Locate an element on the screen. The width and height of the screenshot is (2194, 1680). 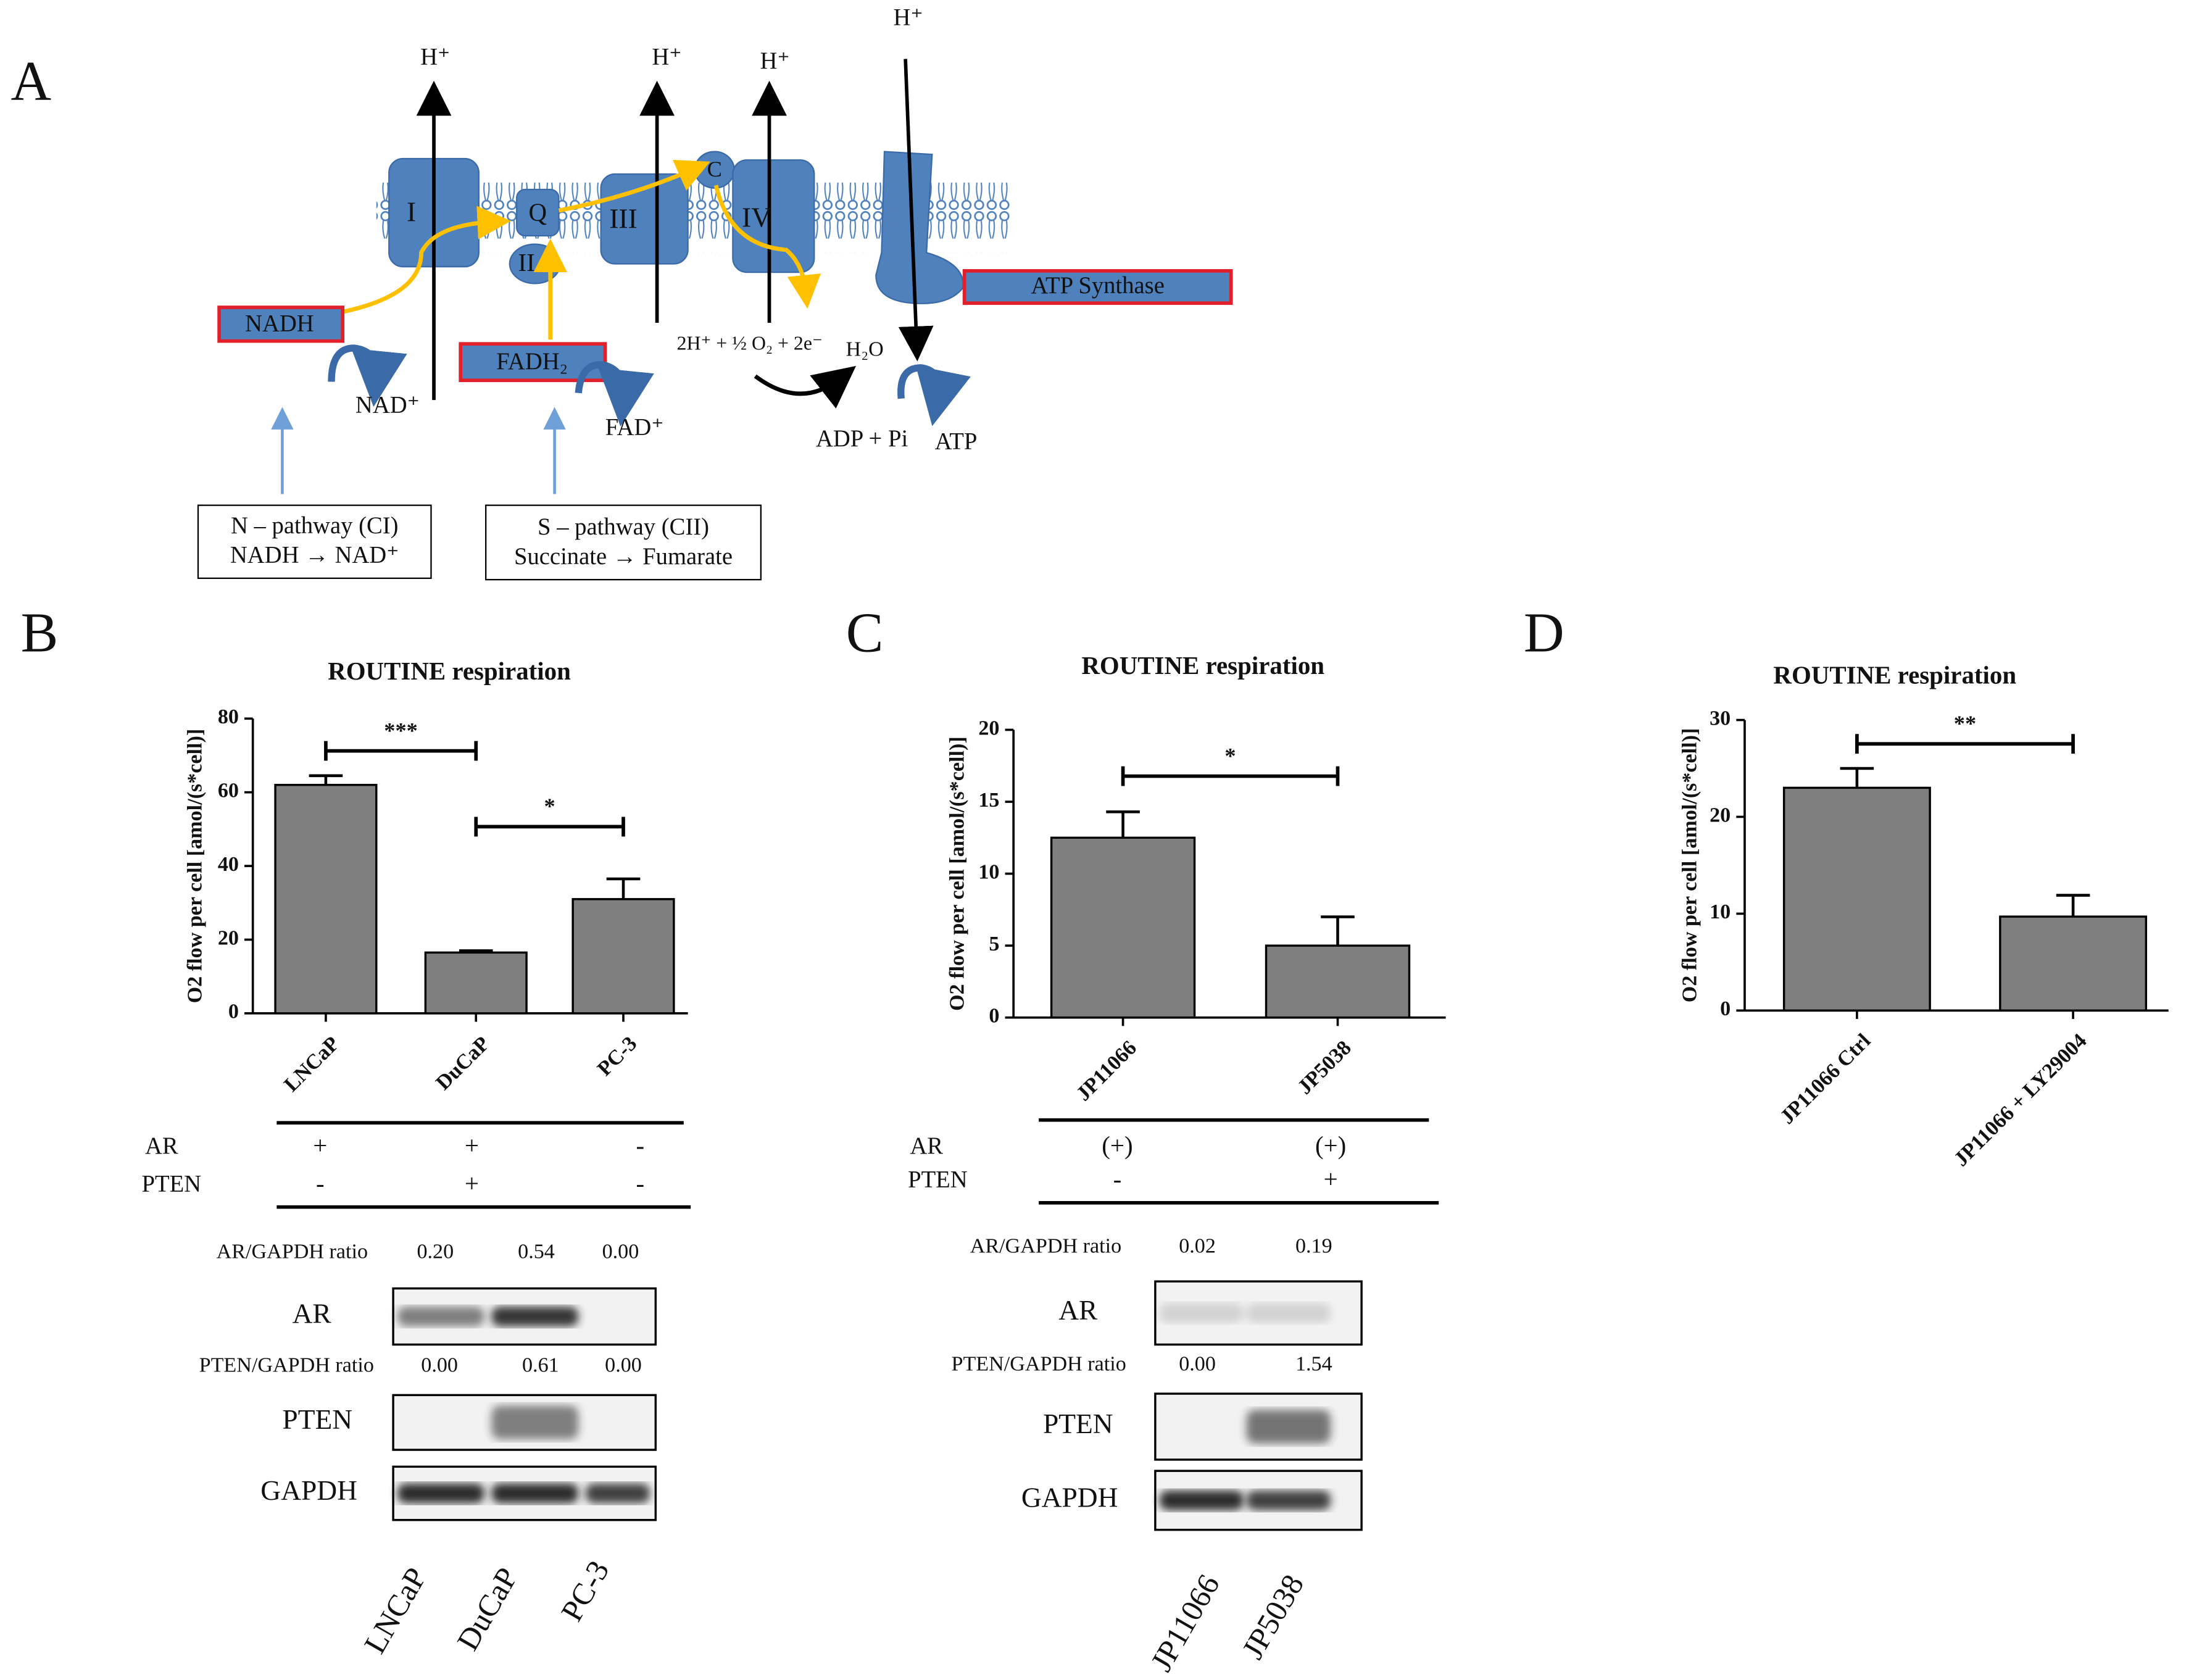
blot-label: PTEN is located at coordinates (1078, 1423).